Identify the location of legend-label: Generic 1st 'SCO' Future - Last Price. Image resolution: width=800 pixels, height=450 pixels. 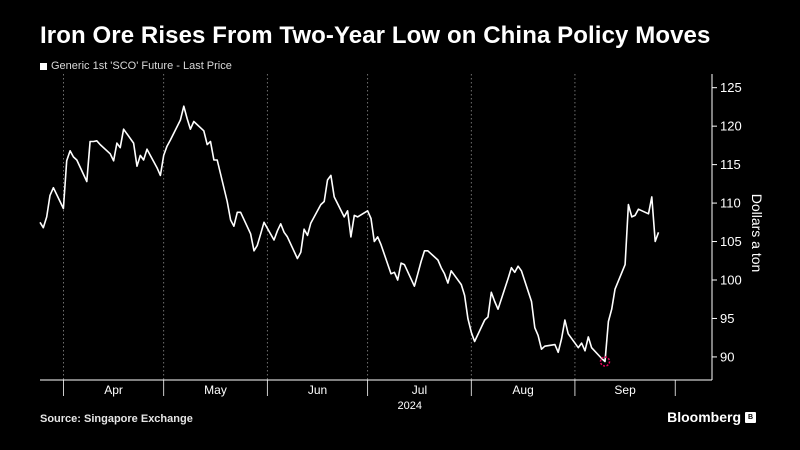
(141, 66).